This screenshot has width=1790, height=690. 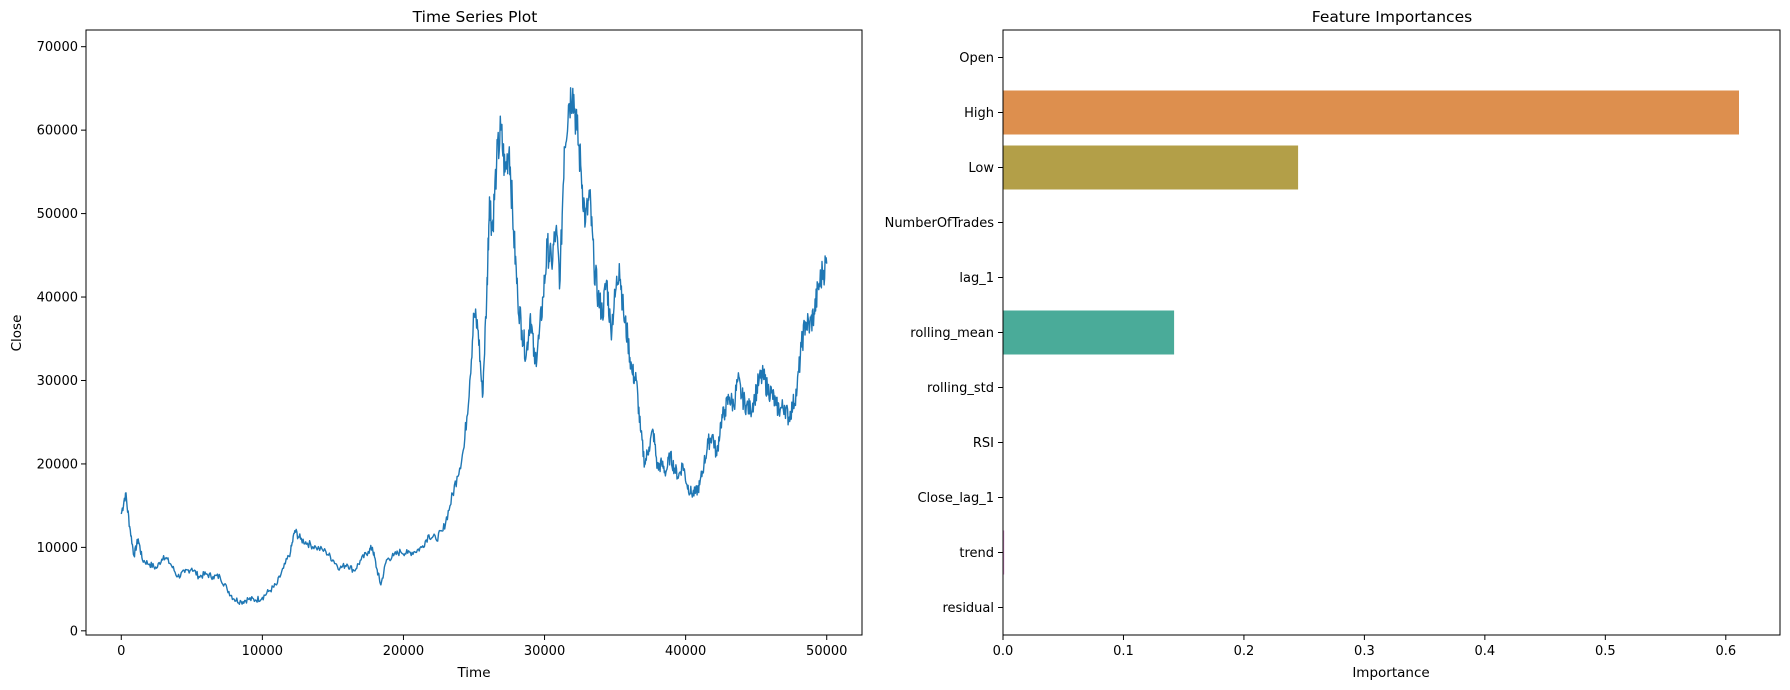 I want to click on time-series-x-tick-label: 10000, so click(x=262, y=651).